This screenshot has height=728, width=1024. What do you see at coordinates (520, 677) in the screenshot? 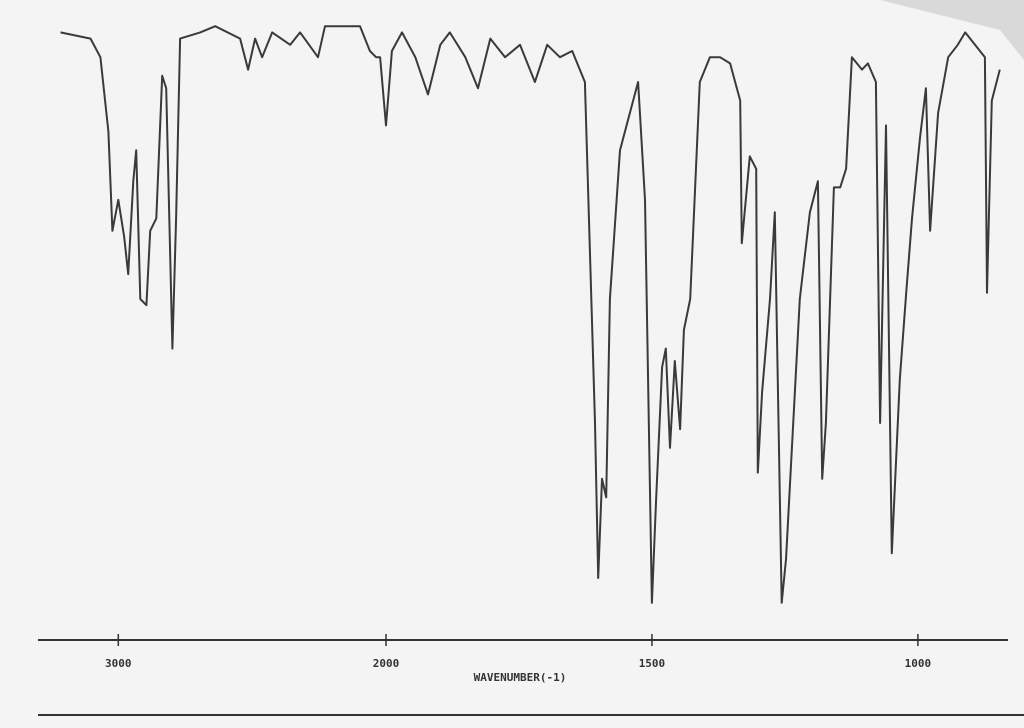
I see `x-axis-label: WAVENUMBER(-1)` at bounding box center [520, 677].